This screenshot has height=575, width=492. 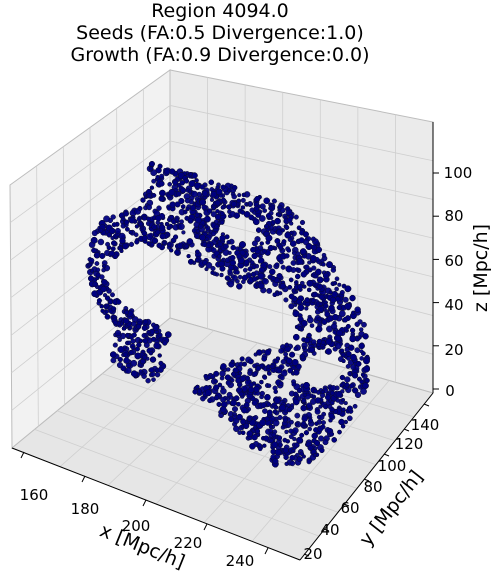 What do you see at coordinates (240, 561) in the screenshot?
I see `x-tick-label: 240` at bounding box center [240, 561].